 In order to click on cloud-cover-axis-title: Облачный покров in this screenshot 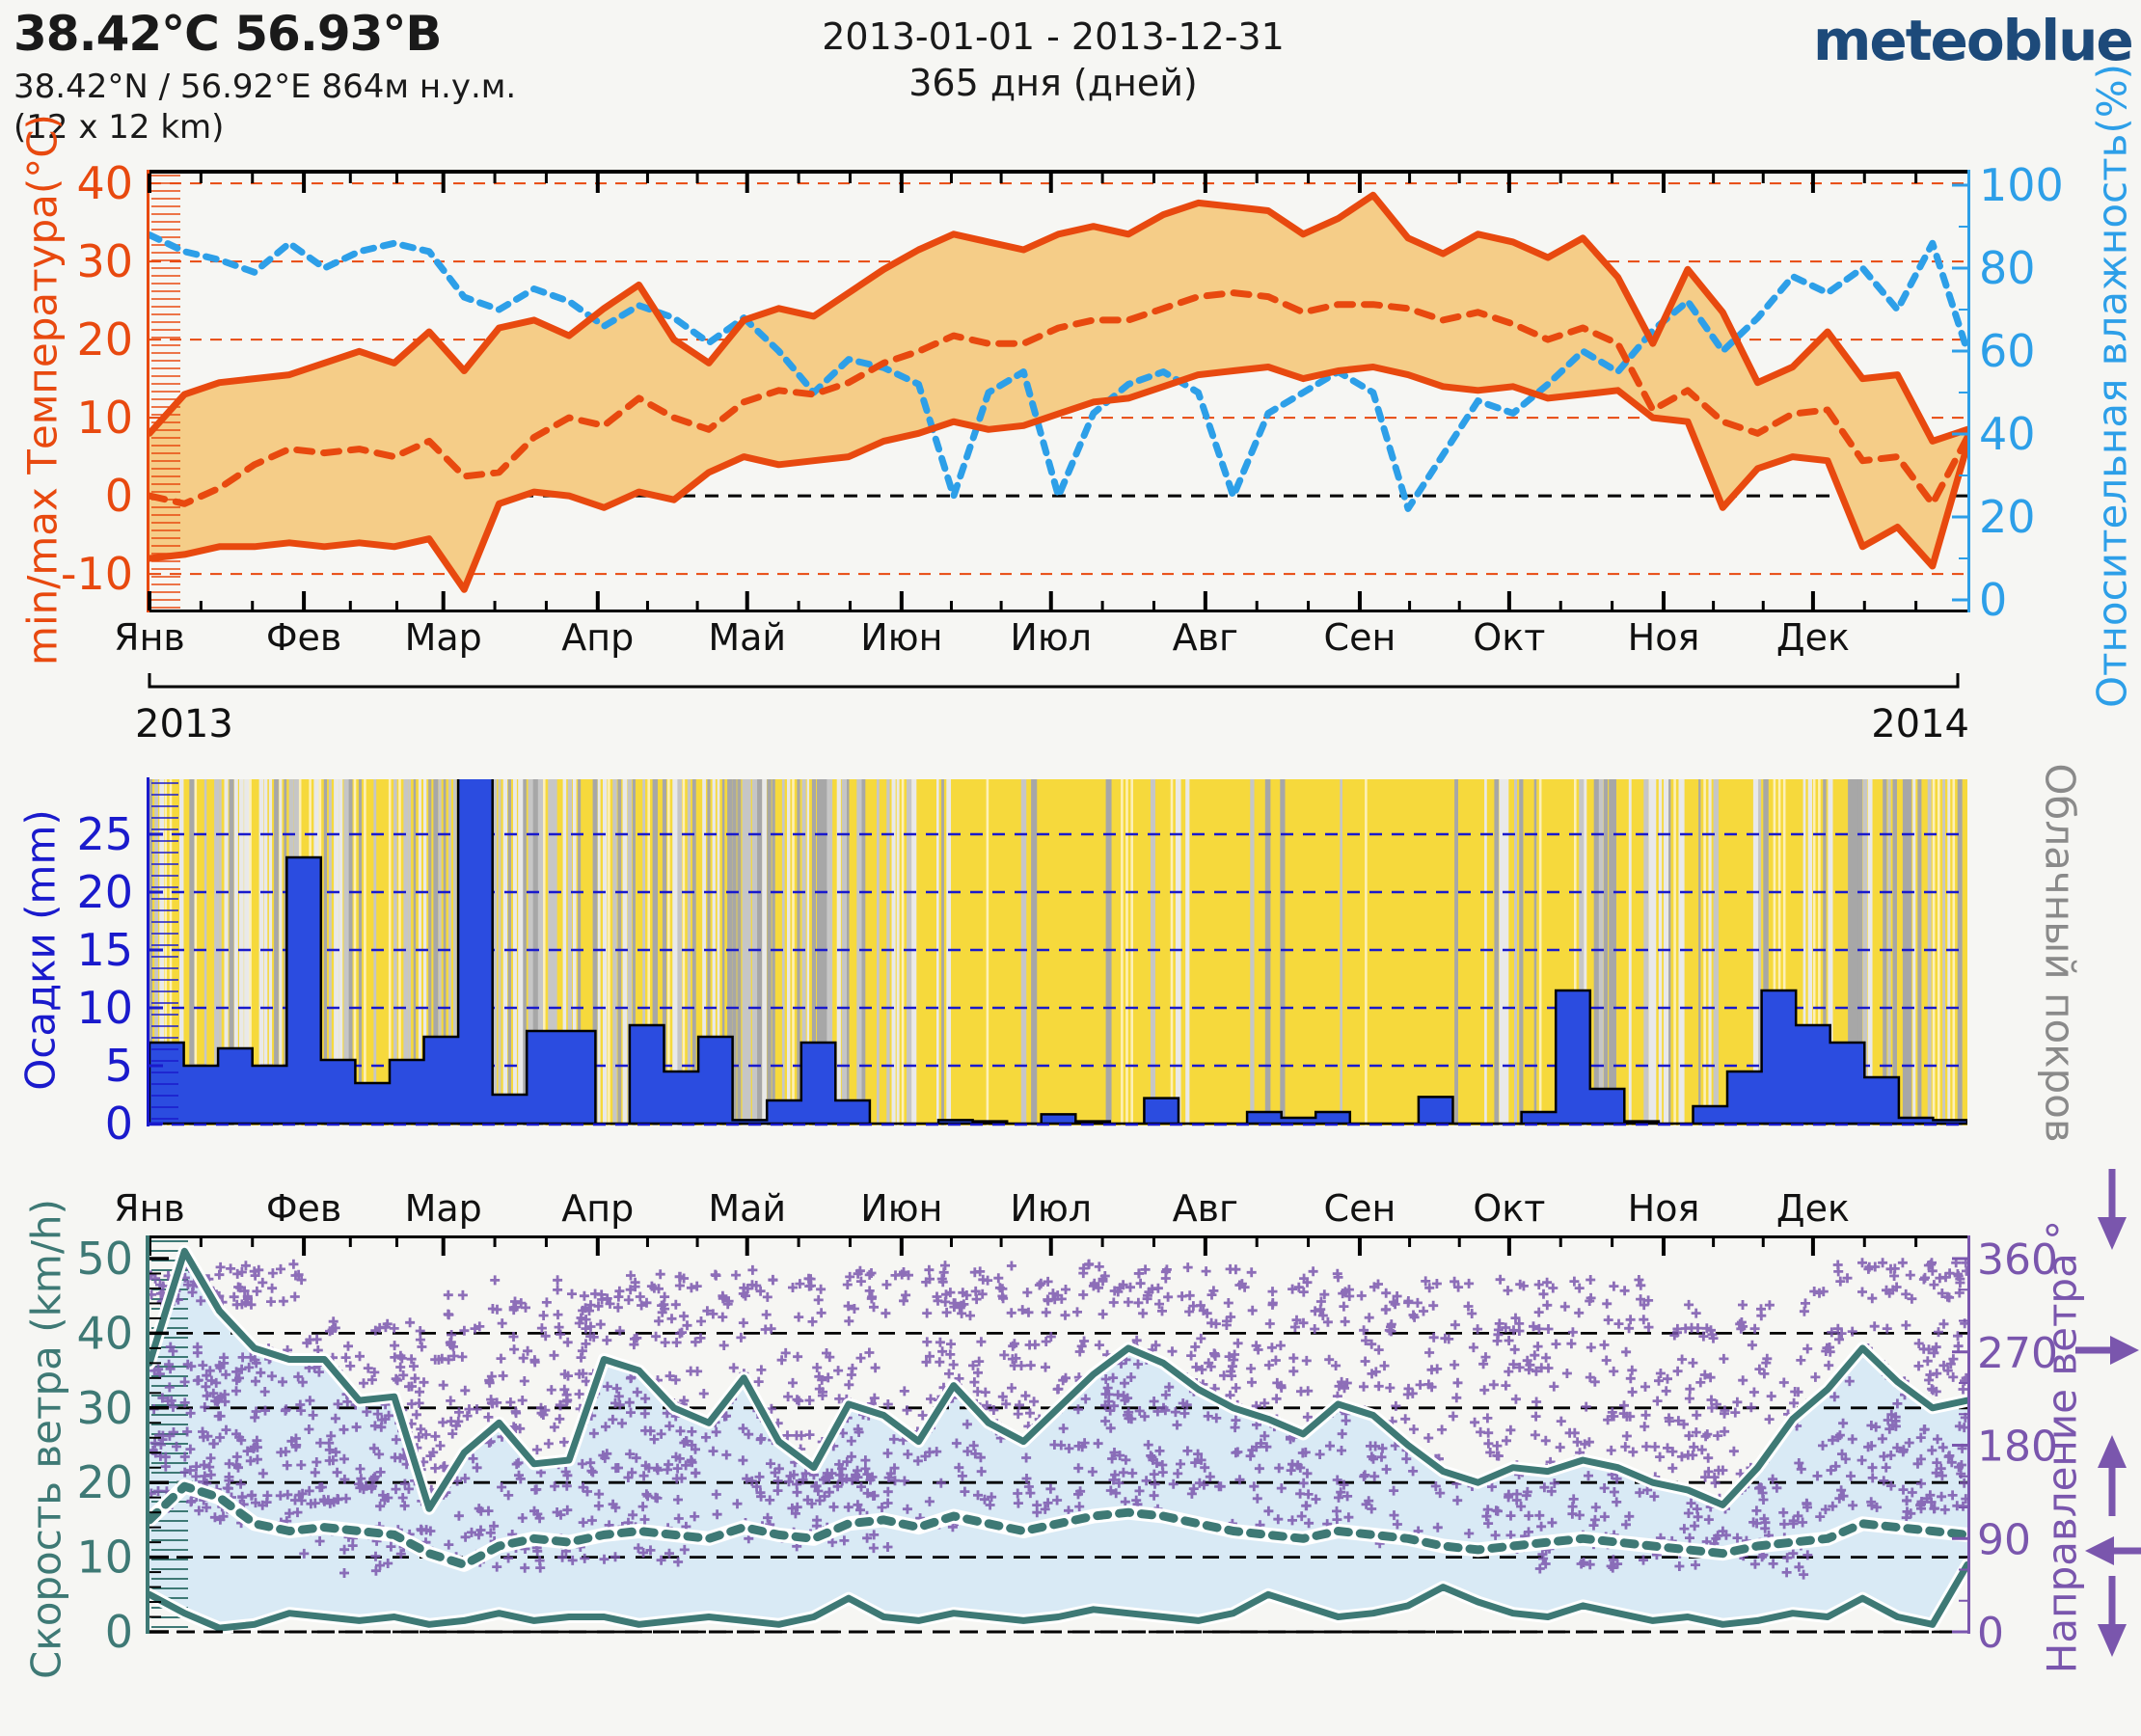, I will do `click(2060, 953)`.